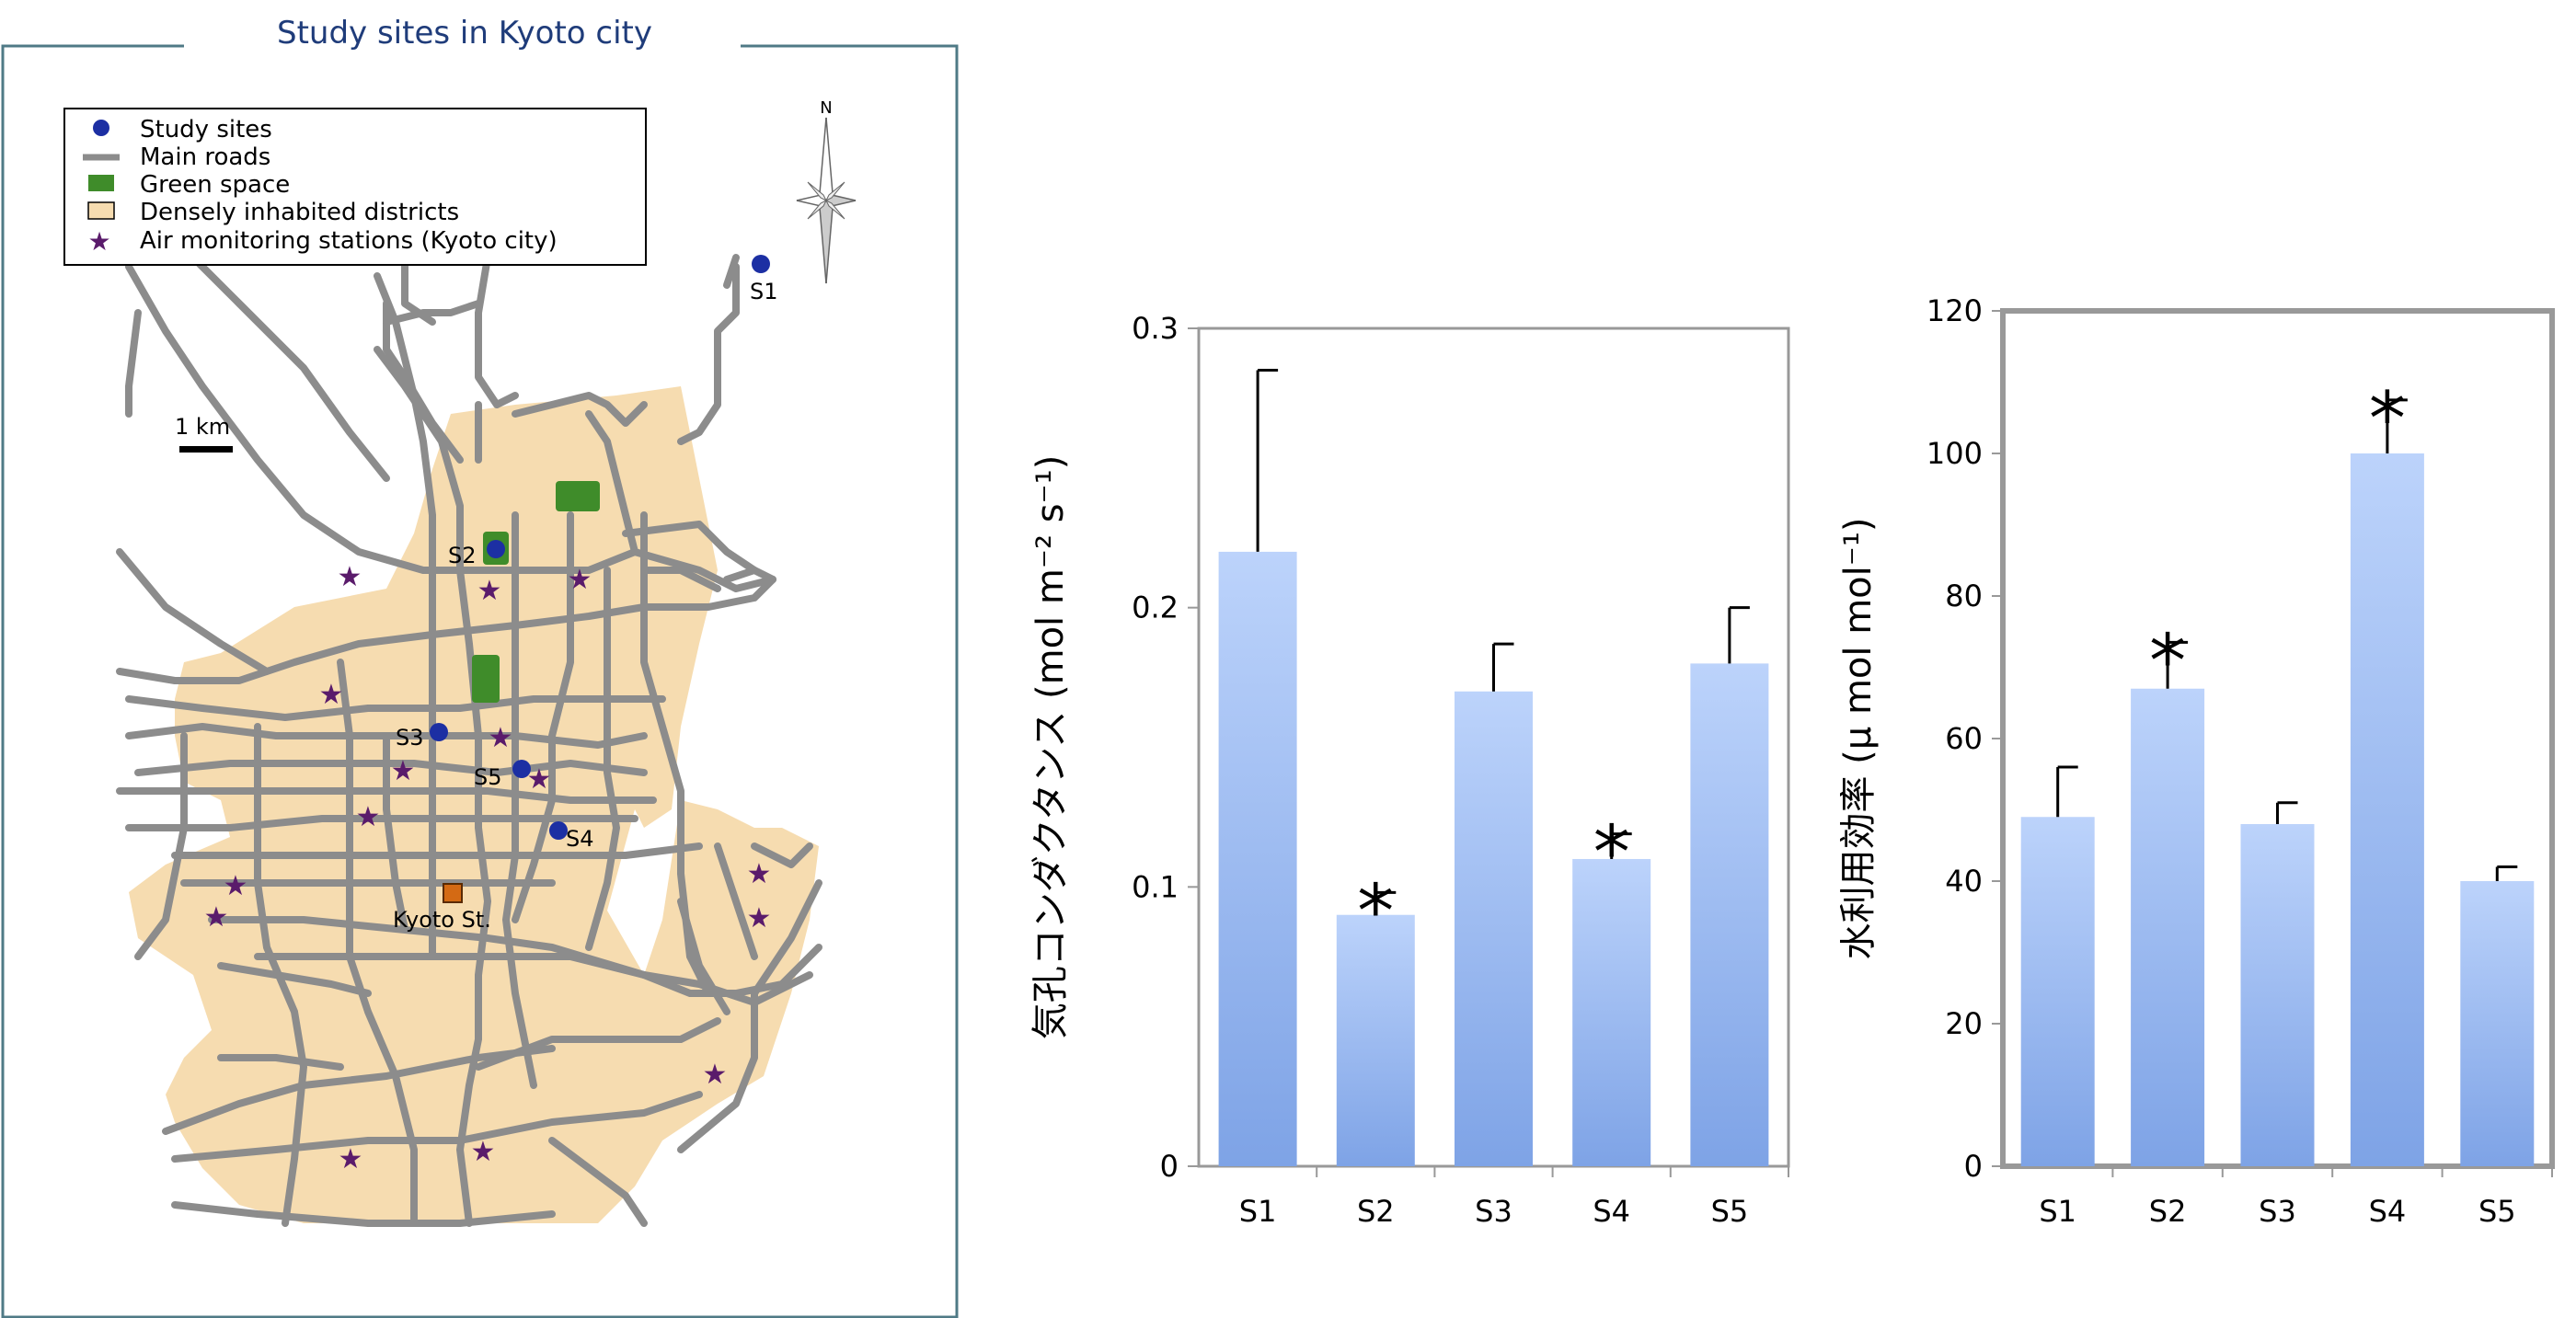  I want to click on legend-study-site-icon, so click(101, 128).